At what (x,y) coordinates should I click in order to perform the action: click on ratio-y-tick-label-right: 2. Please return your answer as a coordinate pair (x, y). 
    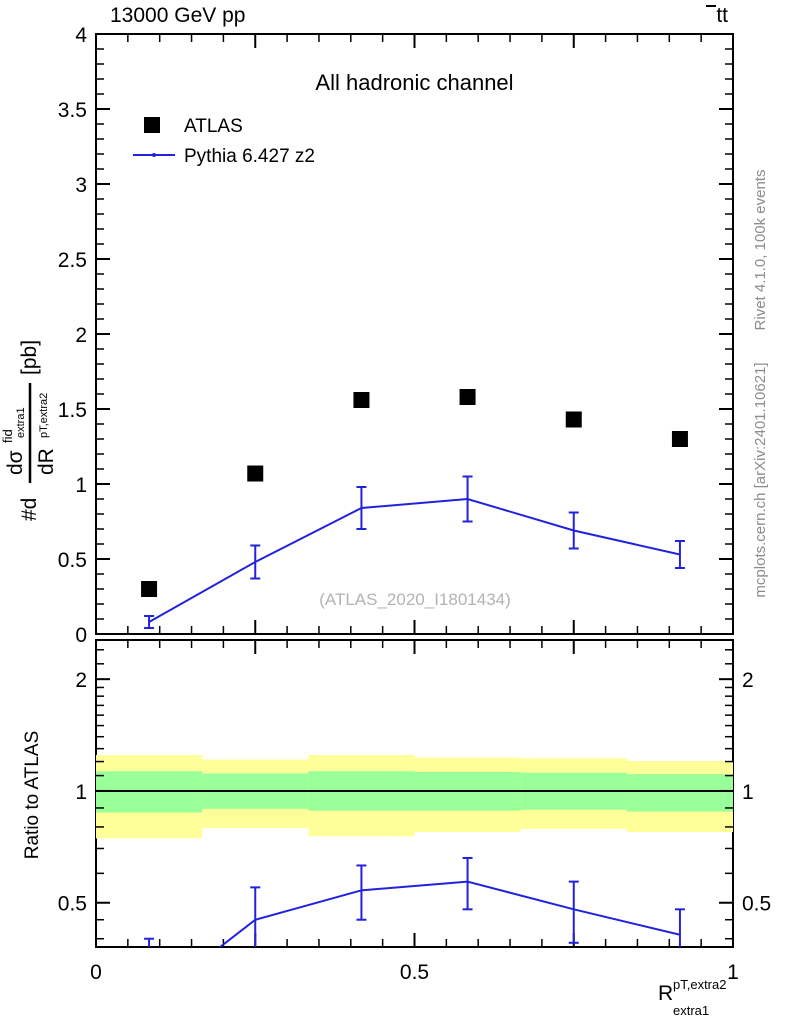
    Looking at the image, I should click on (748, 680).